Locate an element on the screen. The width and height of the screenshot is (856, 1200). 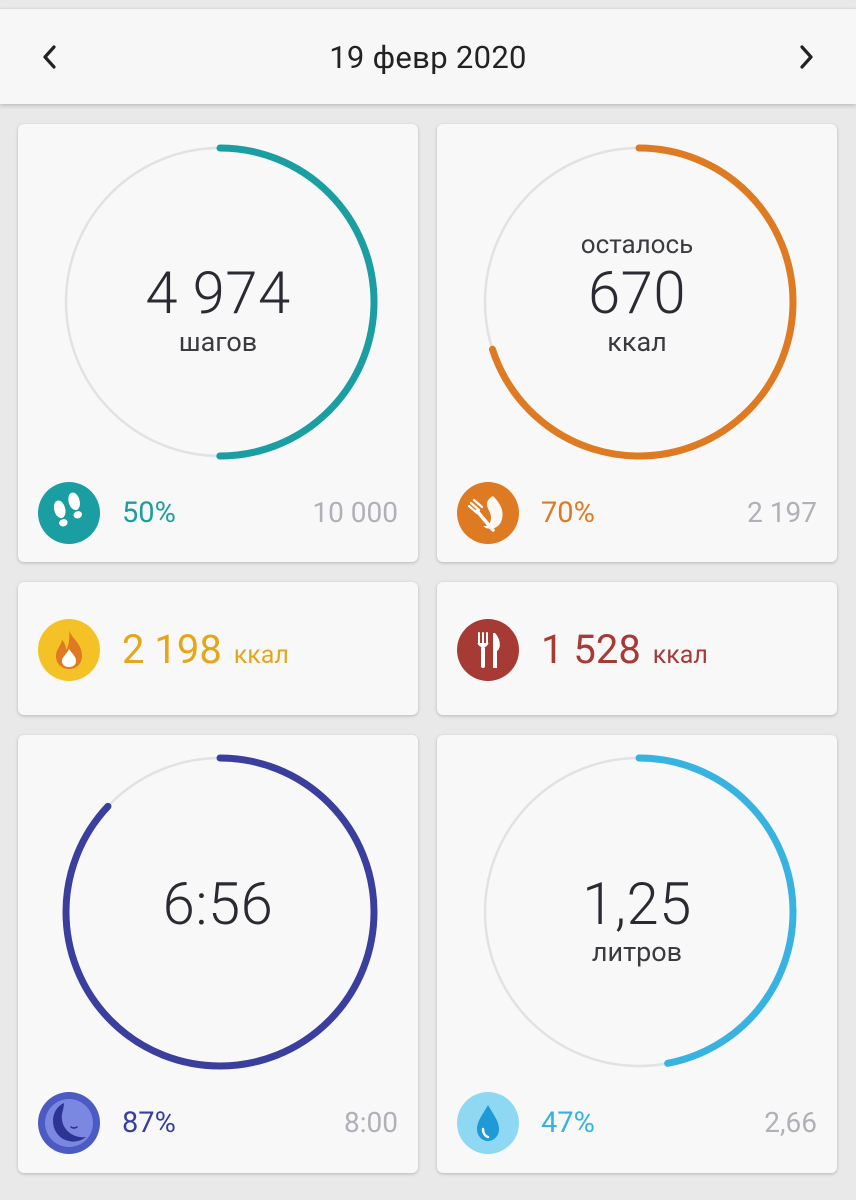
burned-calories-value: 2 198 ккал is located at coordinates (205, 649).